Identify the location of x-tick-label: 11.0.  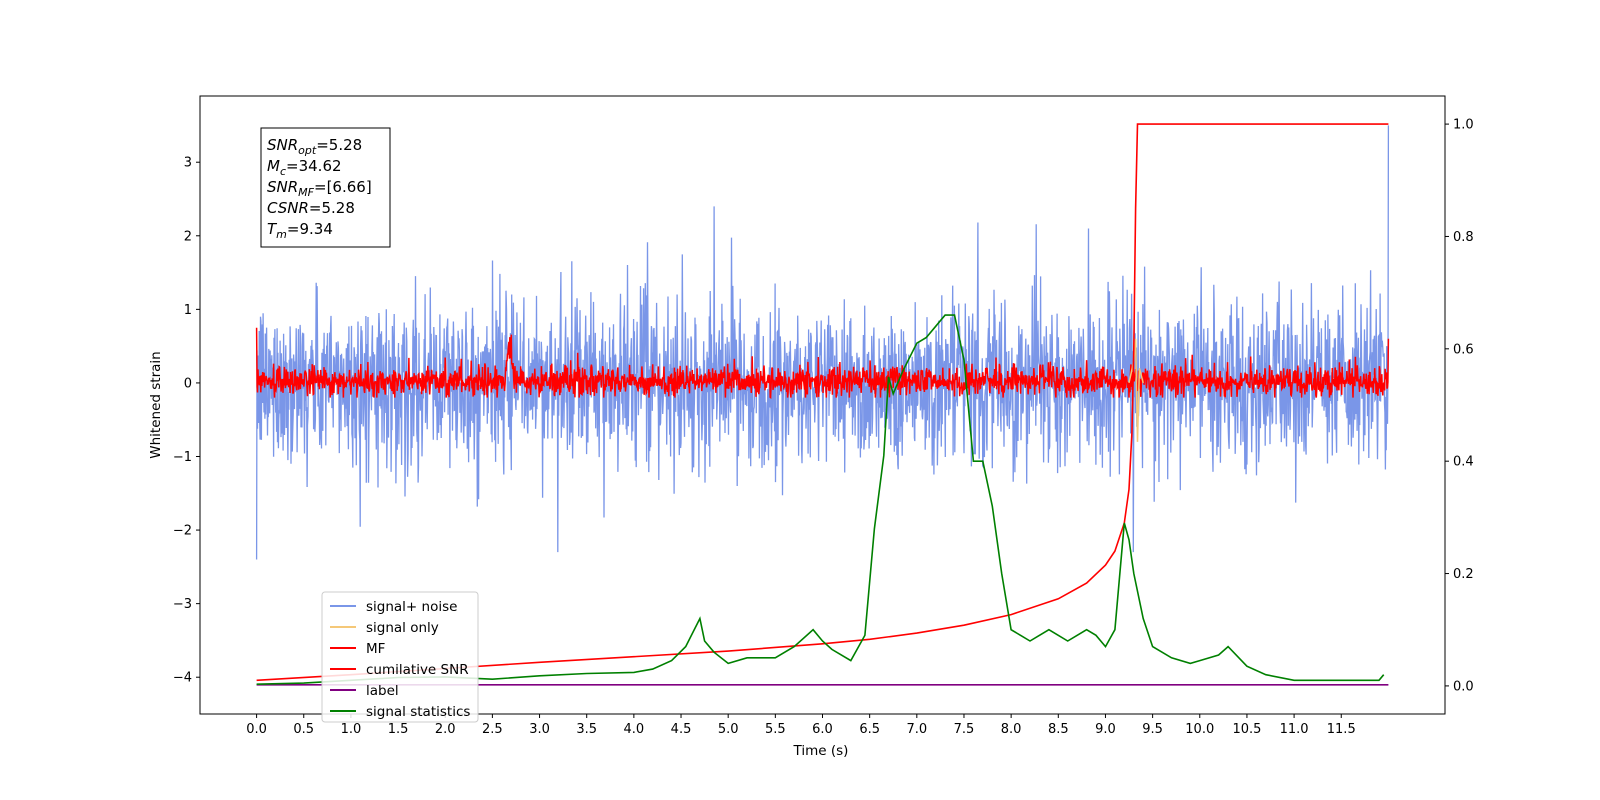
(1294, 729).